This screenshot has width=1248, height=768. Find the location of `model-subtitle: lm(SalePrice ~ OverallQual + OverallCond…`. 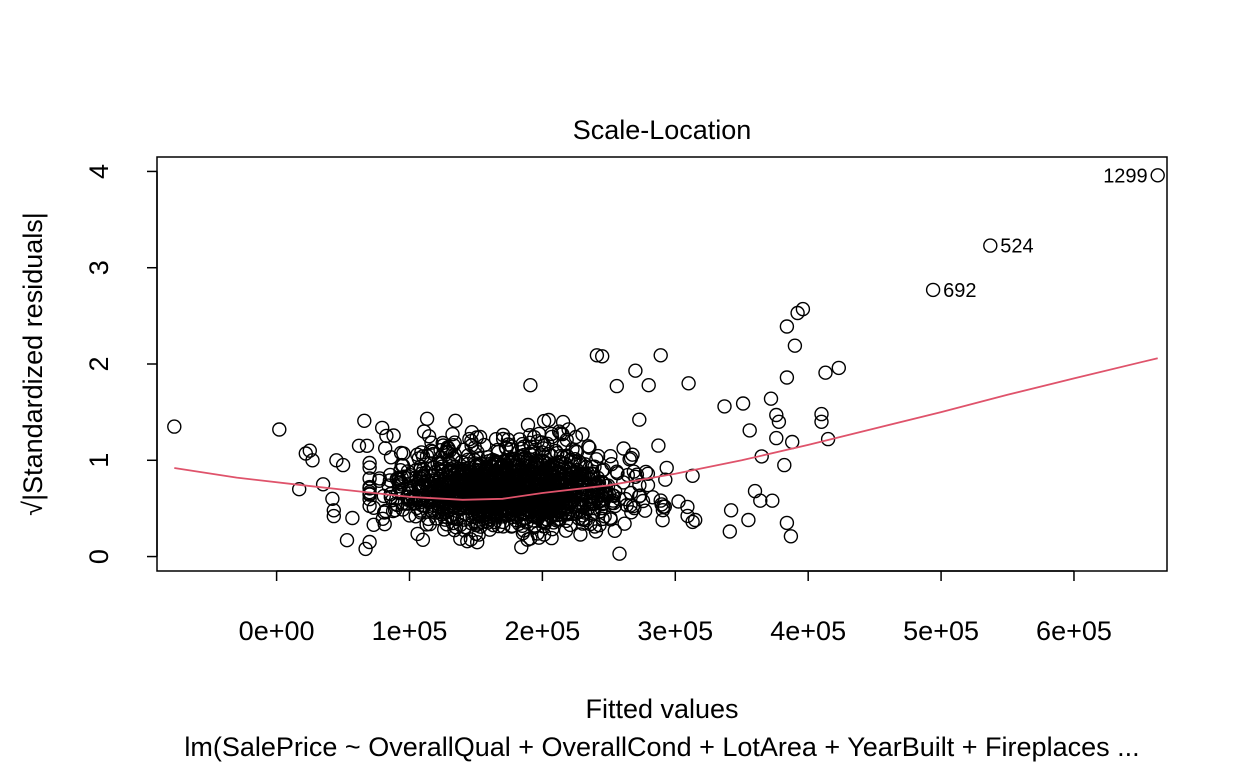

model-subtitle: lm(SalePrice ~ OverallQual + OverallCond… is located at coordinates (661, 747).